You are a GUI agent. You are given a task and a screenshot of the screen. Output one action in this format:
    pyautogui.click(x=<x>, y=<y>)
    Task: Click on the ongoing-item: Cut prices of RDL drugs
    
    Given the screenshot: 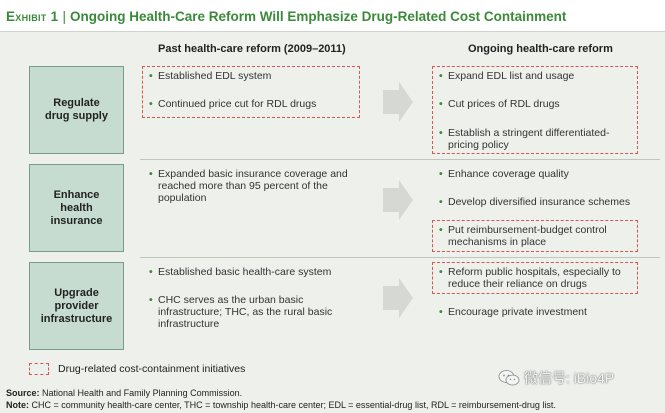 What is the action you would take?
    pyautogui.click(x=499, y=104)
    